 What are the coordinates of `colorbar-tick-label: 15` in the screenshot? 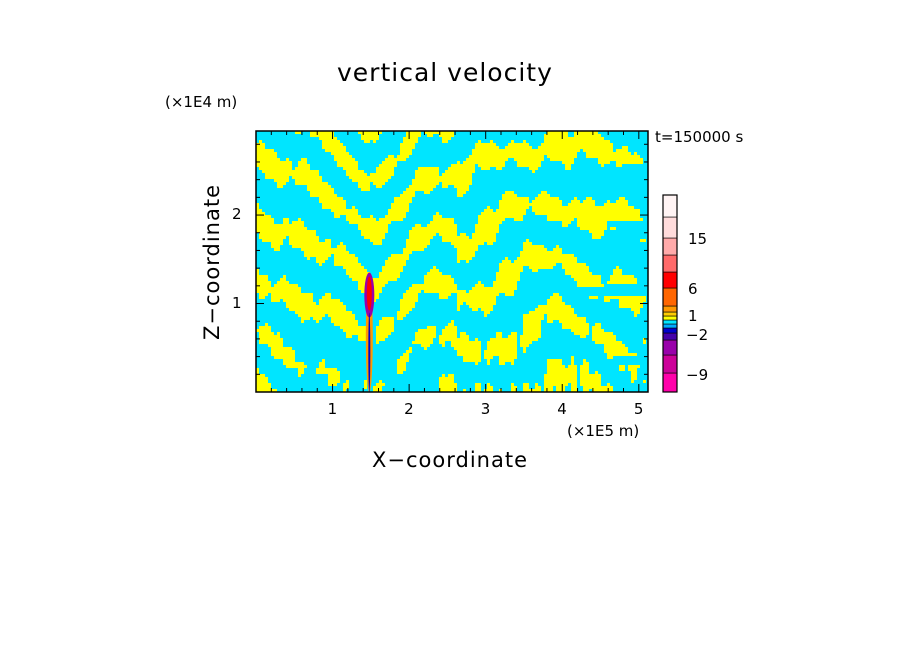 It's located at (698, 239).